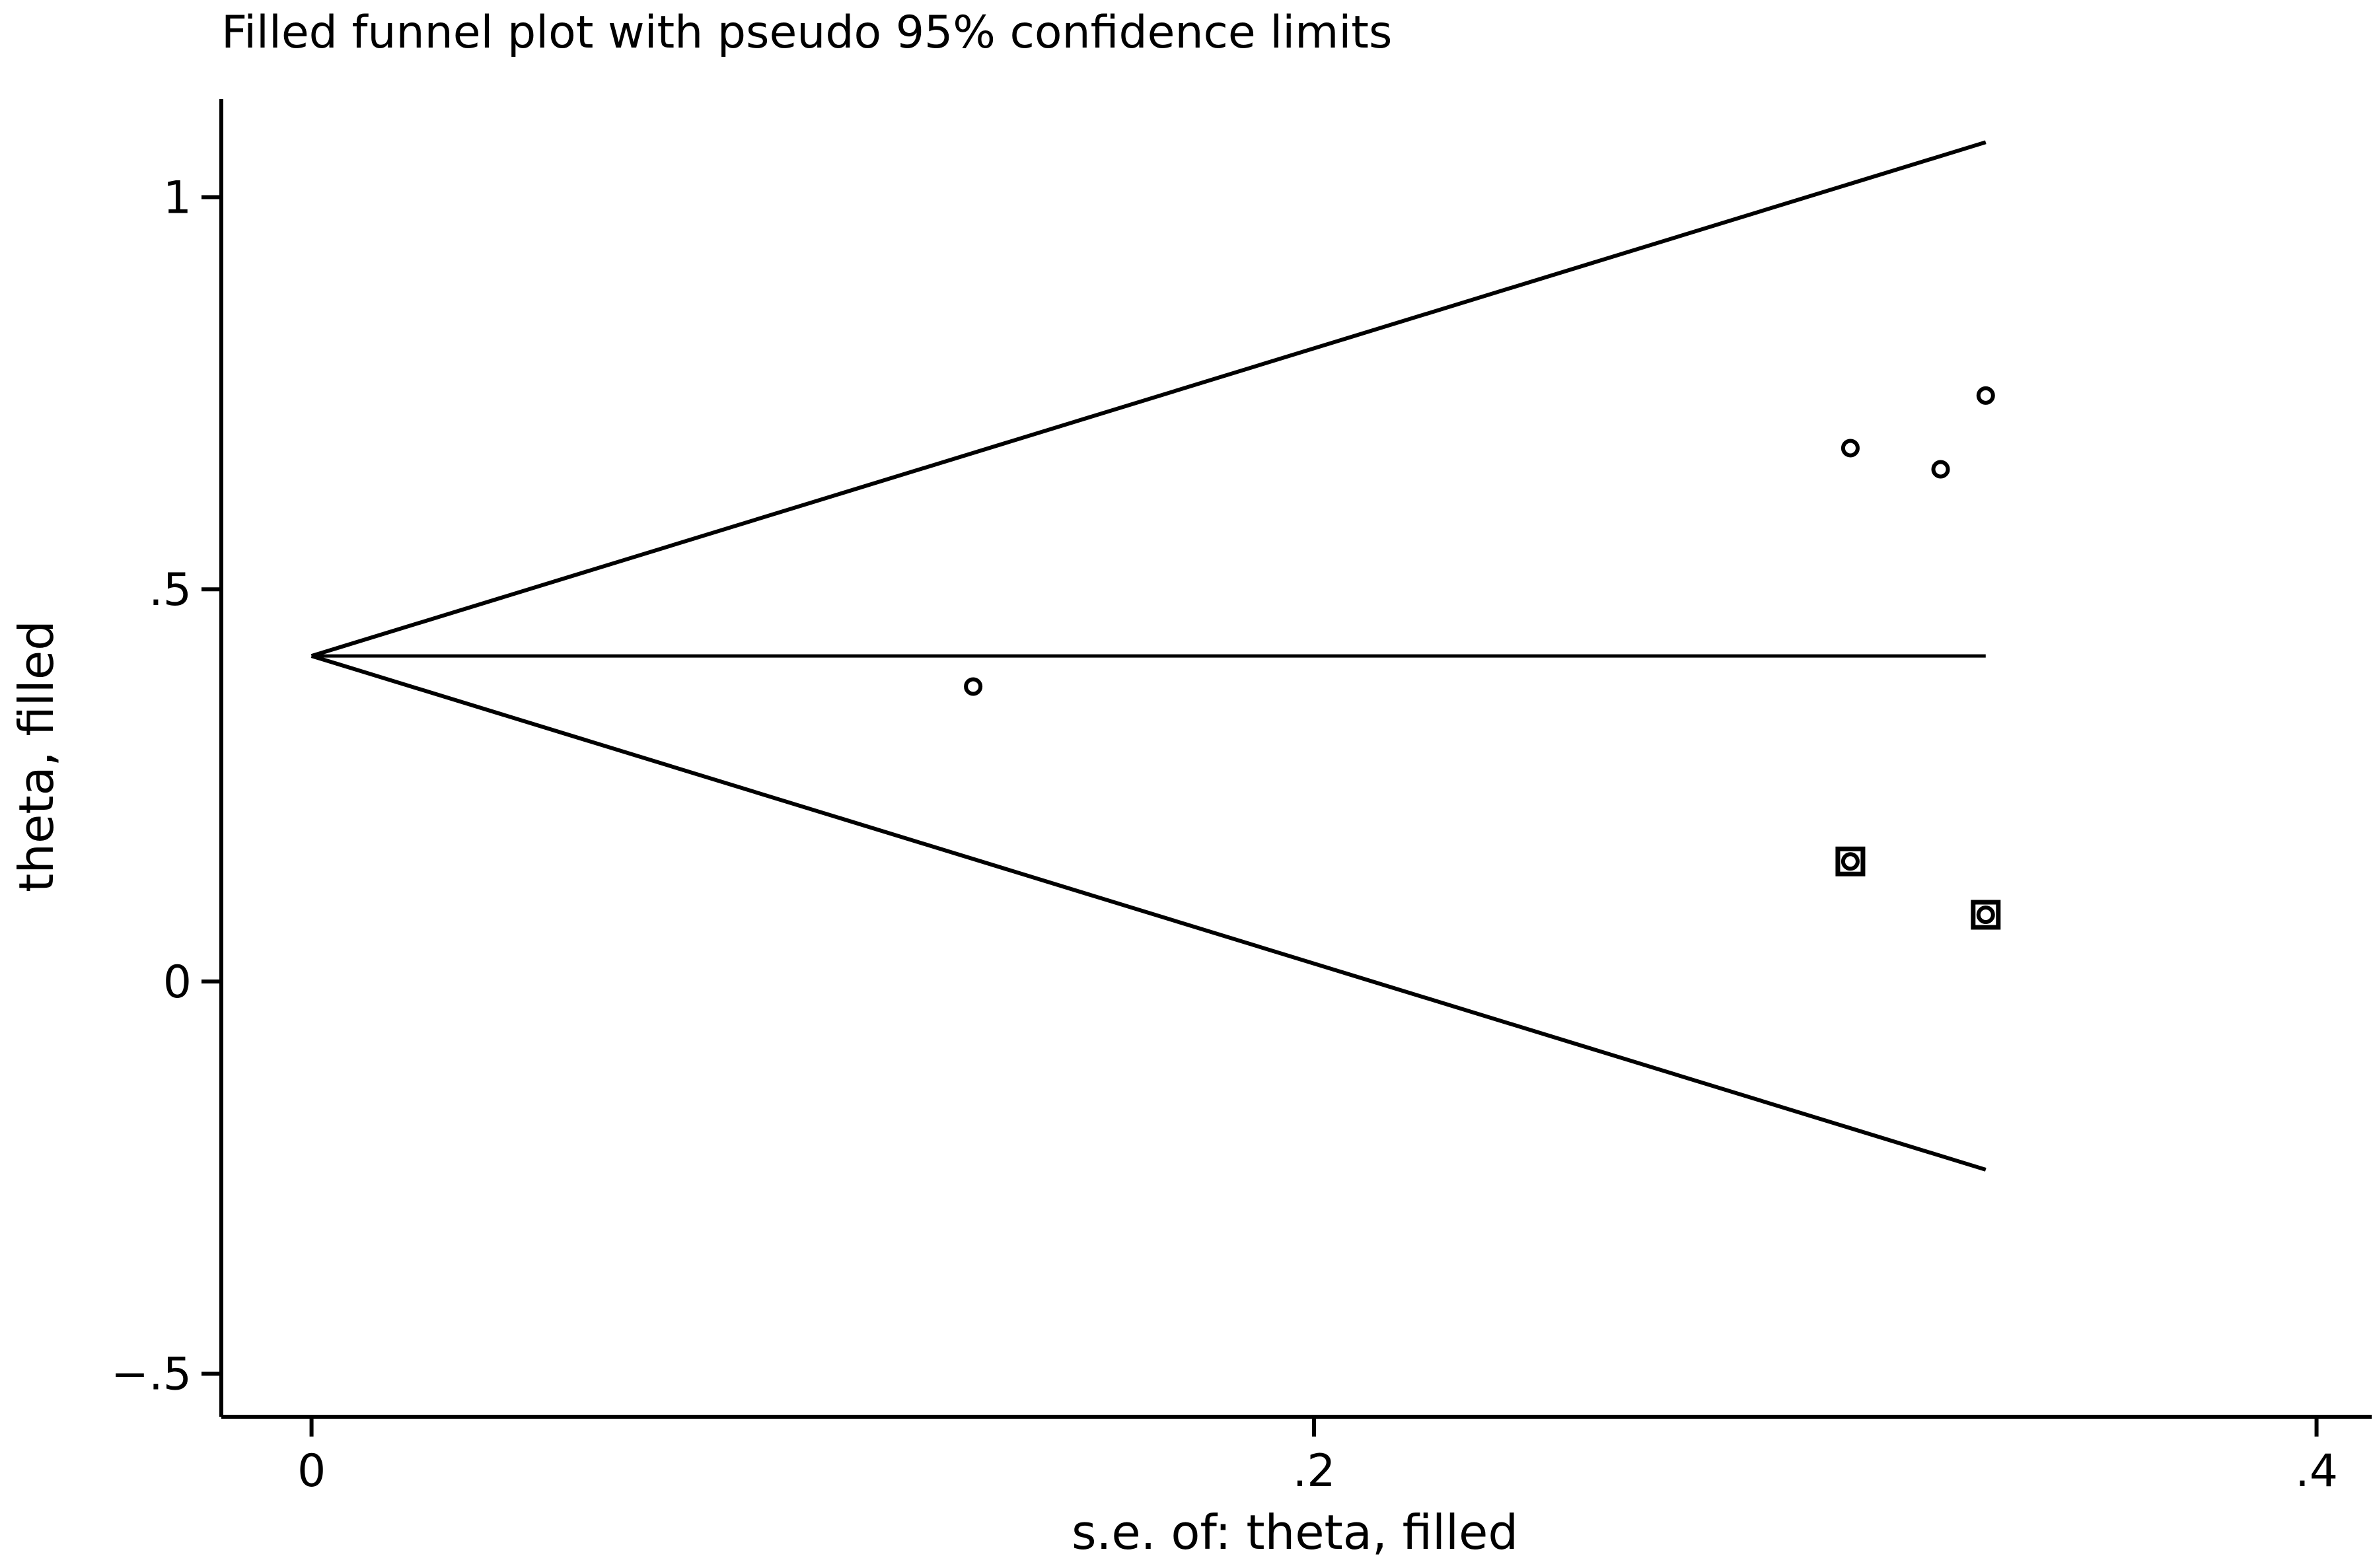 The image size is (2375, 1568). I want to click on y-tick-label-2: .5, so click(170, 590).